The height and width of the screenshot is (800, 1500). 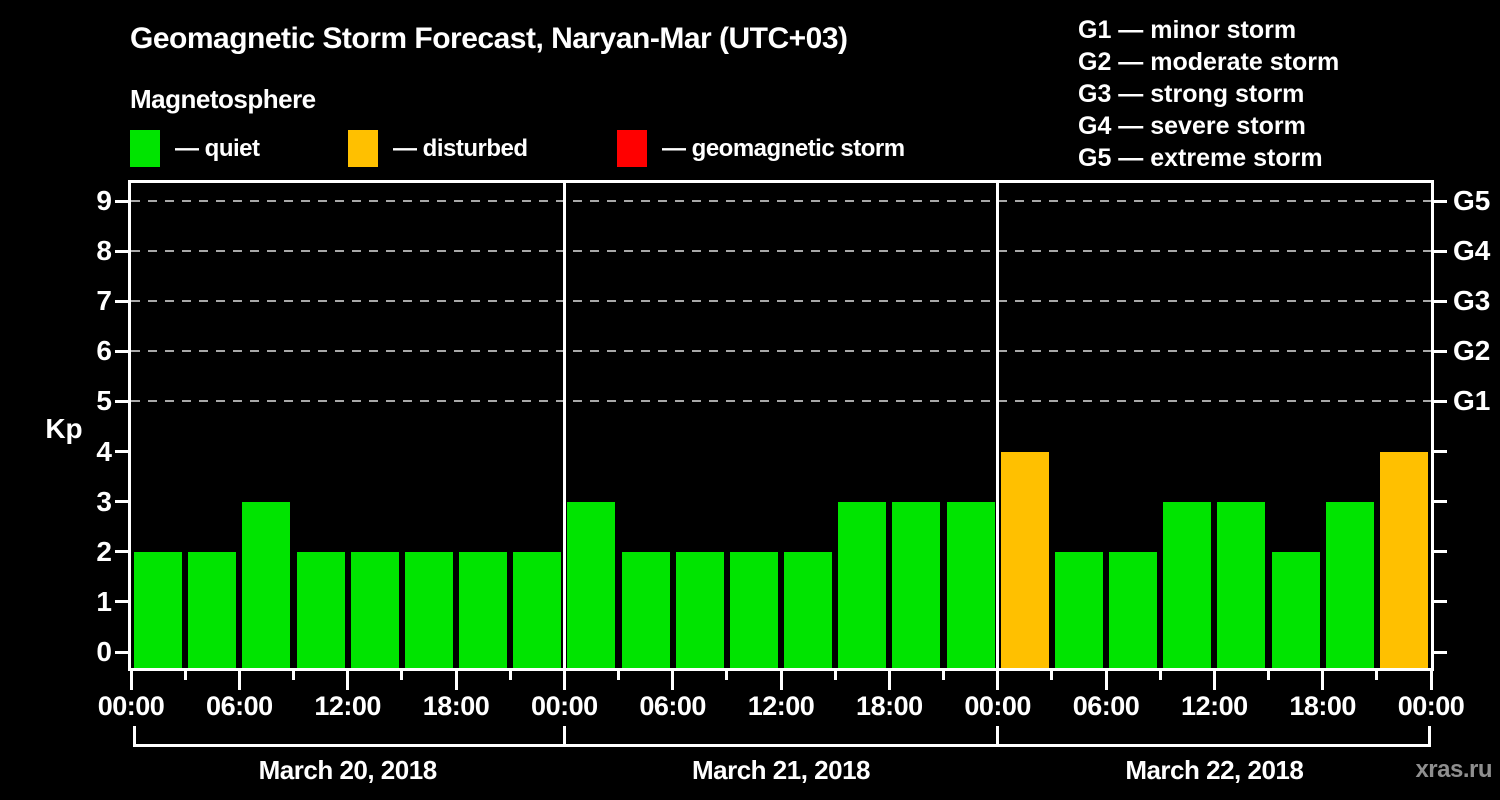 What do you see at coordinates (1472, 251) in the screenshot?
I see `g-axis-label: G4` at bounding box center [1472, 251].